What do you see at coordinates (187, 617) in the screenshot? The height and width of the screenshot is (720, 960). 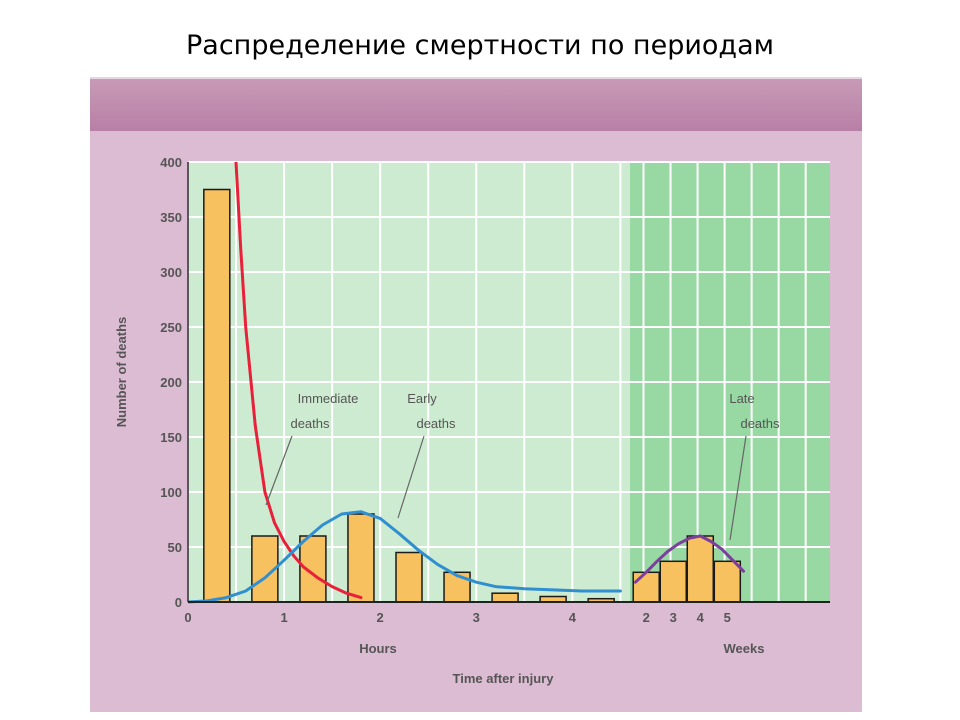 I see `x-tick-label-hours: 0` at bounding box center [187, 617].